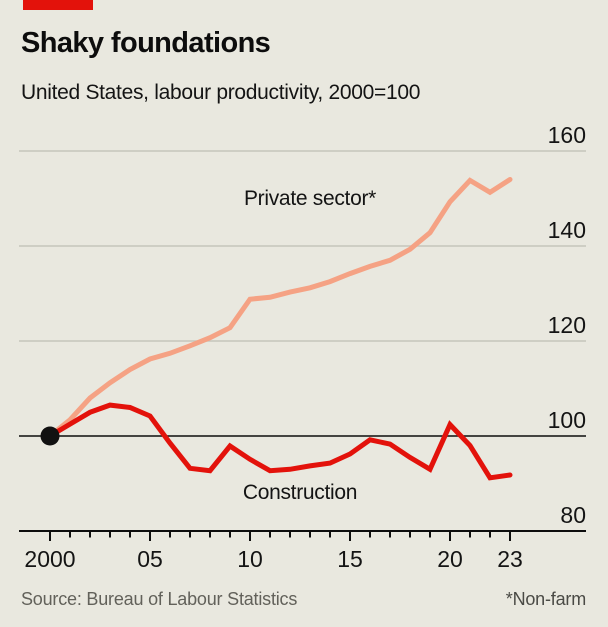  I want to click on private-sector-label: Private sector*, so click(310, 198).